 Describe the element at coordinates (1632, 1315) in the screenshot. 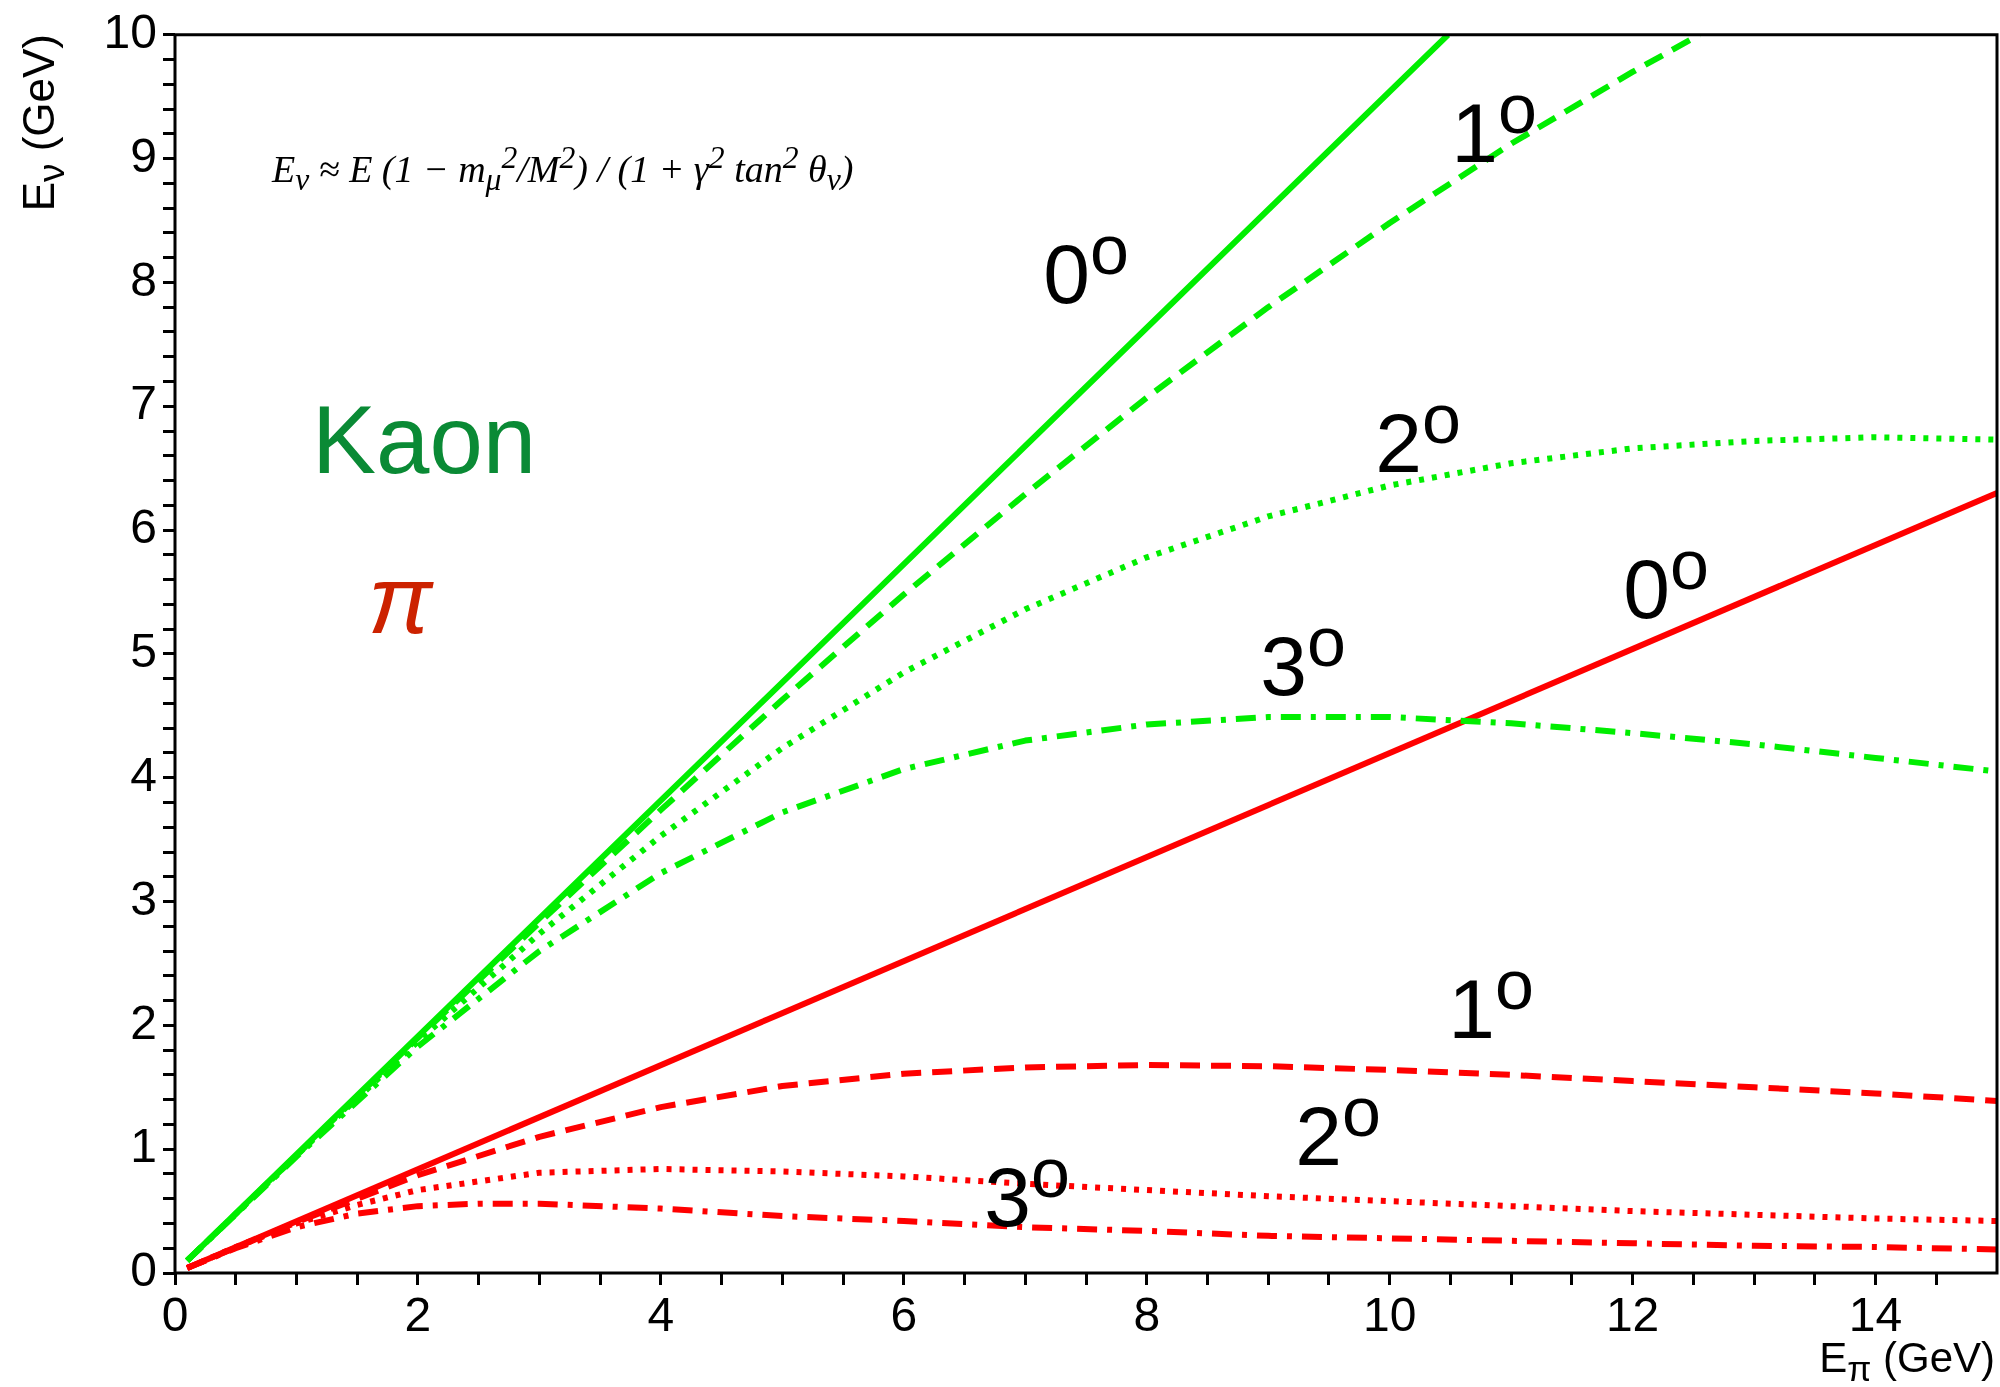

I see `x-tick-label: 12` at that location.